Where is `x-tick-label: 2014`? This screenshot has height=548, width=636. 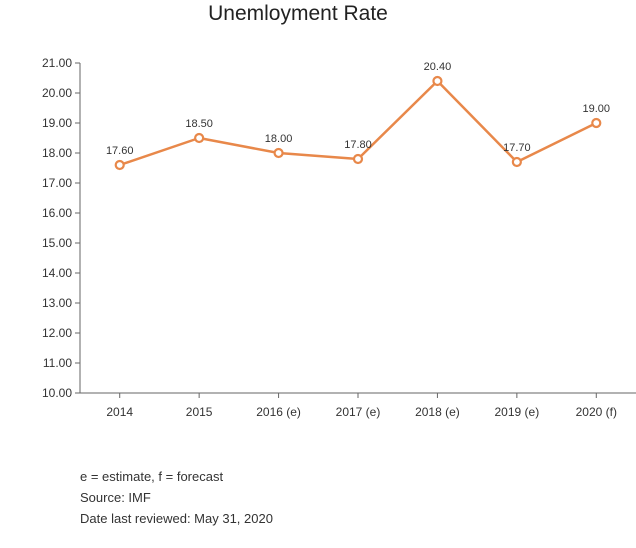
x-tick-label: 2014 is located at coordinates (119, 412).